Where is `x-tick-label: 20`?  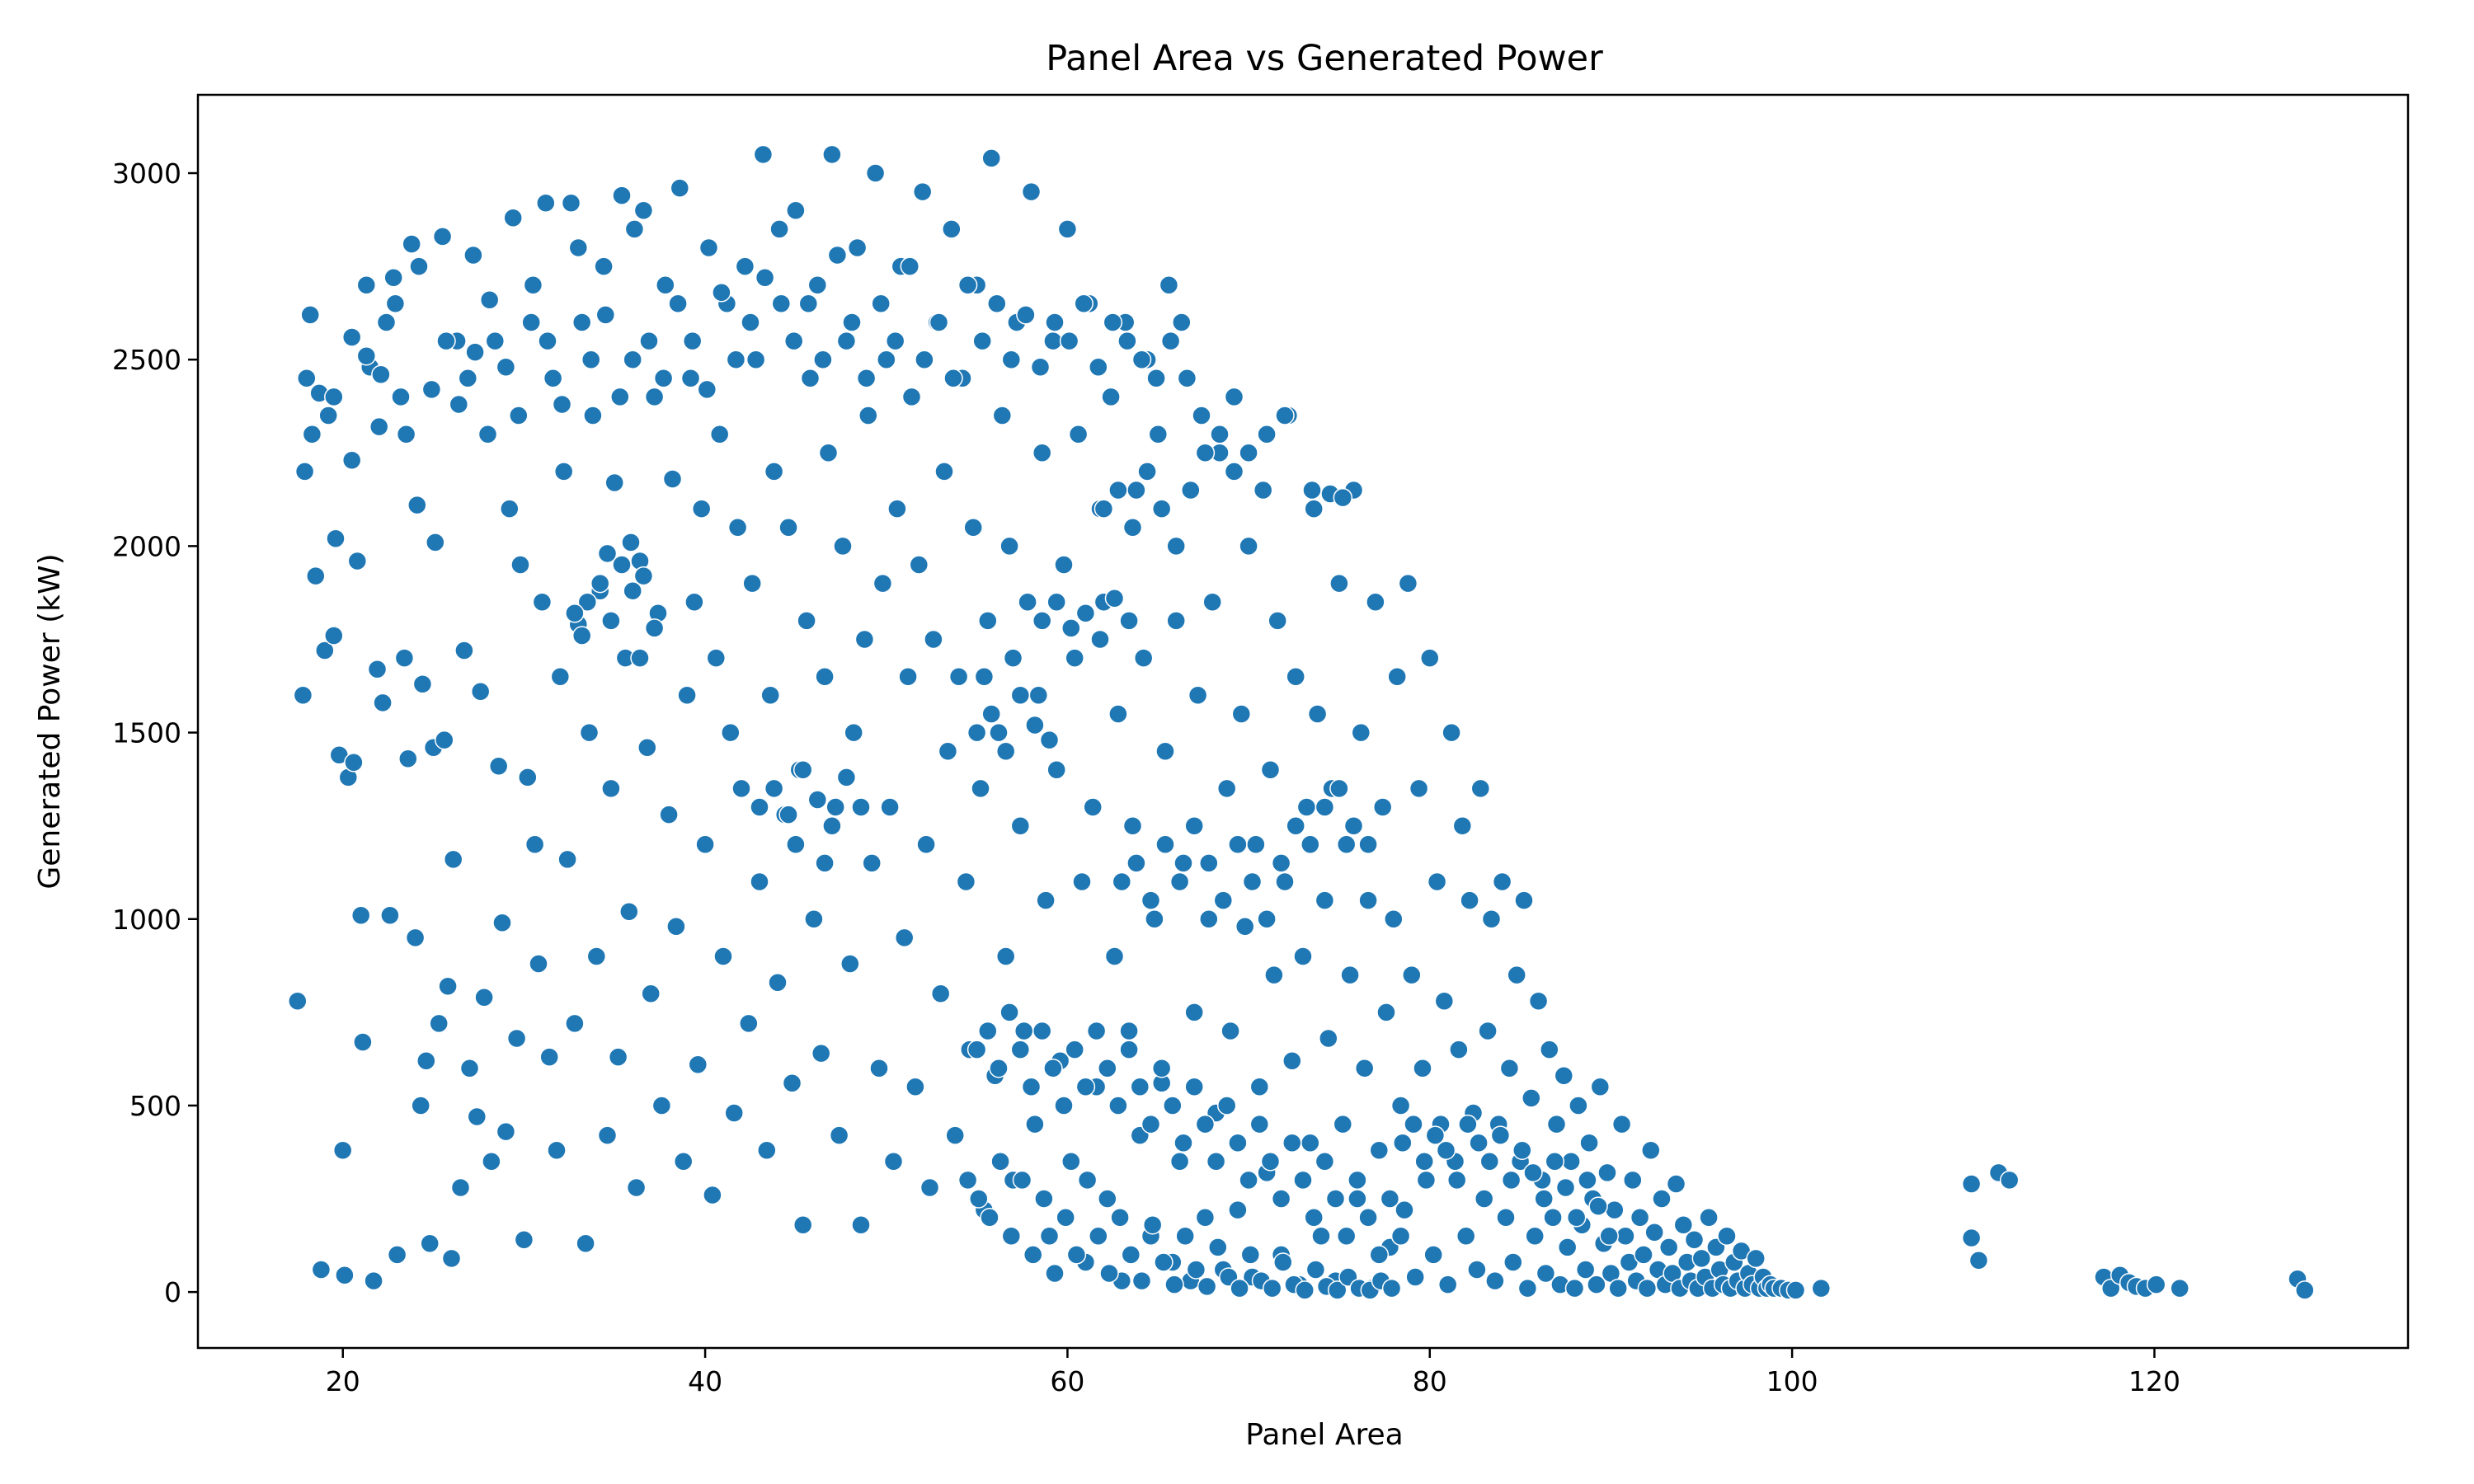 x-tick-label: 20 is located at coordinates (343, 1381).